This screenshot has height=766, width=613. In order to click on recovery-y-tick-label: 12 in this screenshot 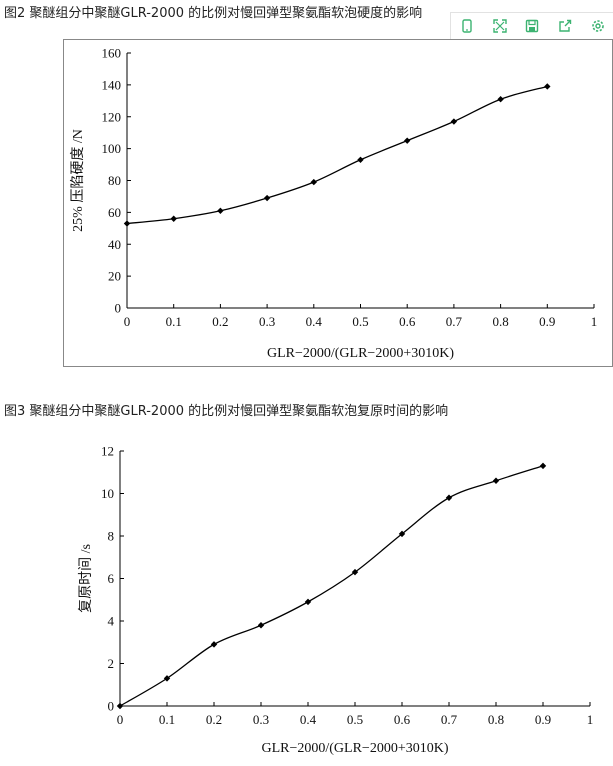, I will do `click(107, 451)`.